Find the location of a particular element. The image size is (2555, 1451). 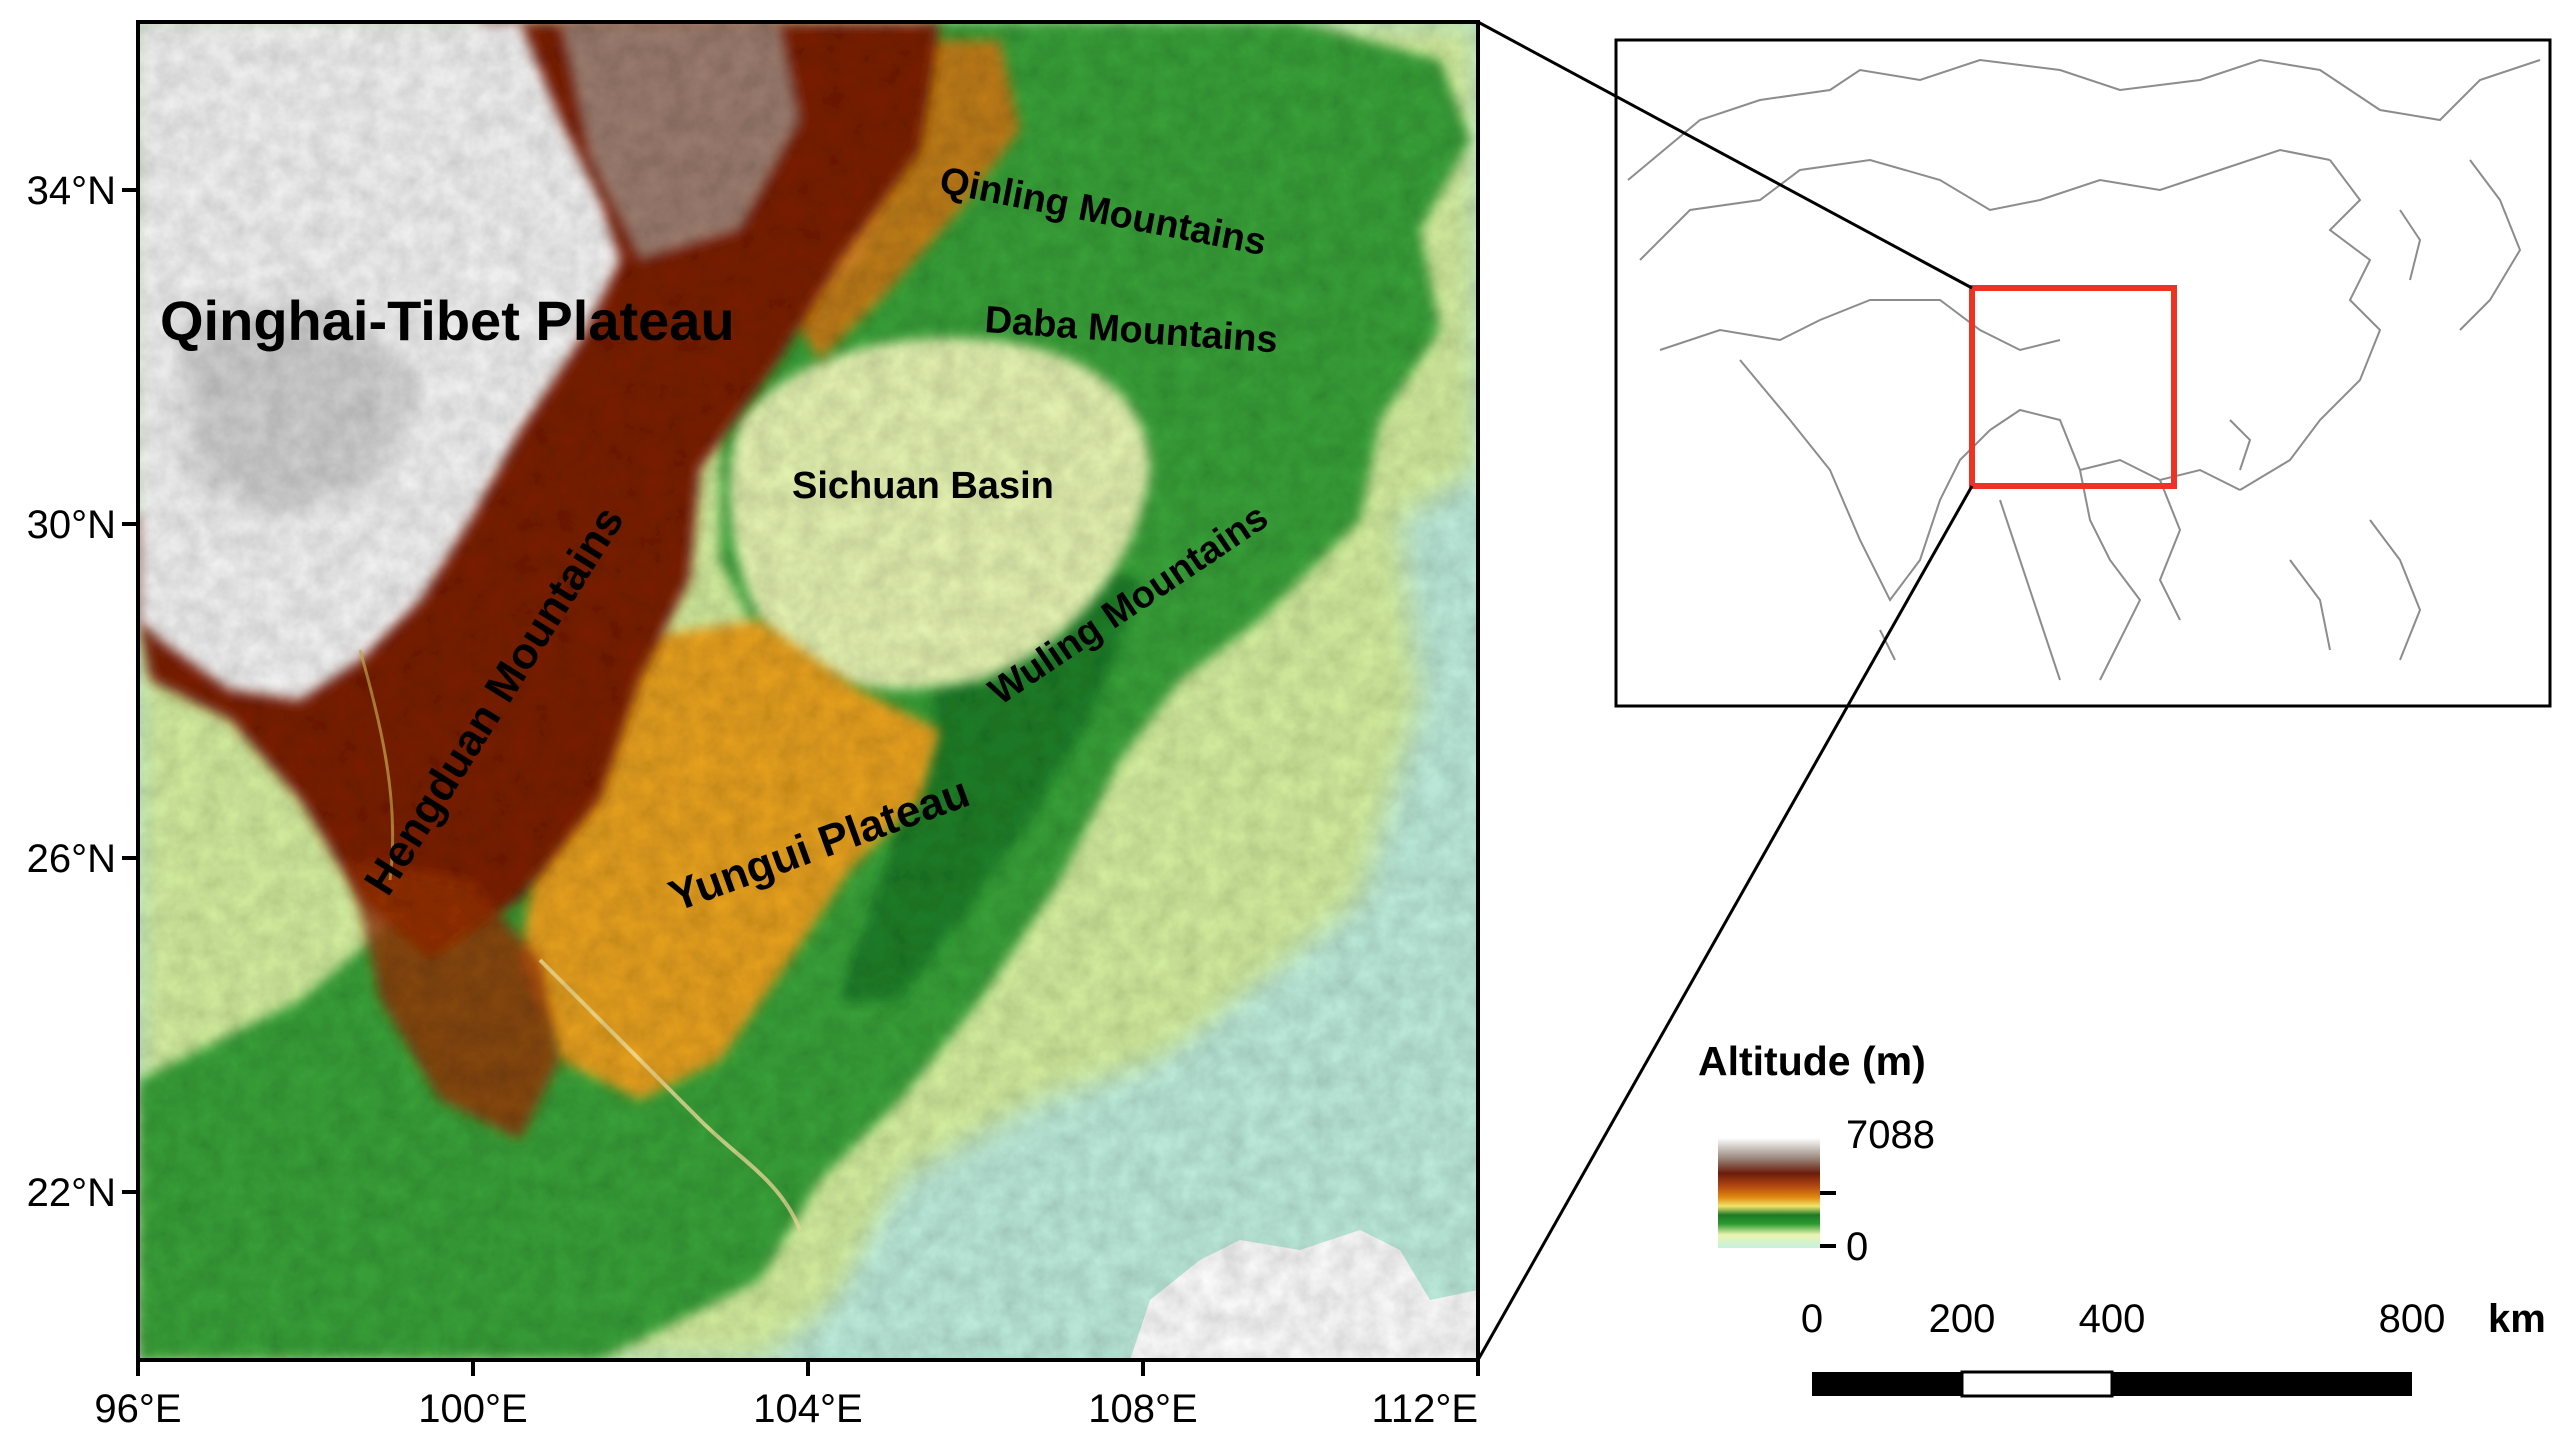

terrain-plateau-grey is located at coordinates (680, 141).